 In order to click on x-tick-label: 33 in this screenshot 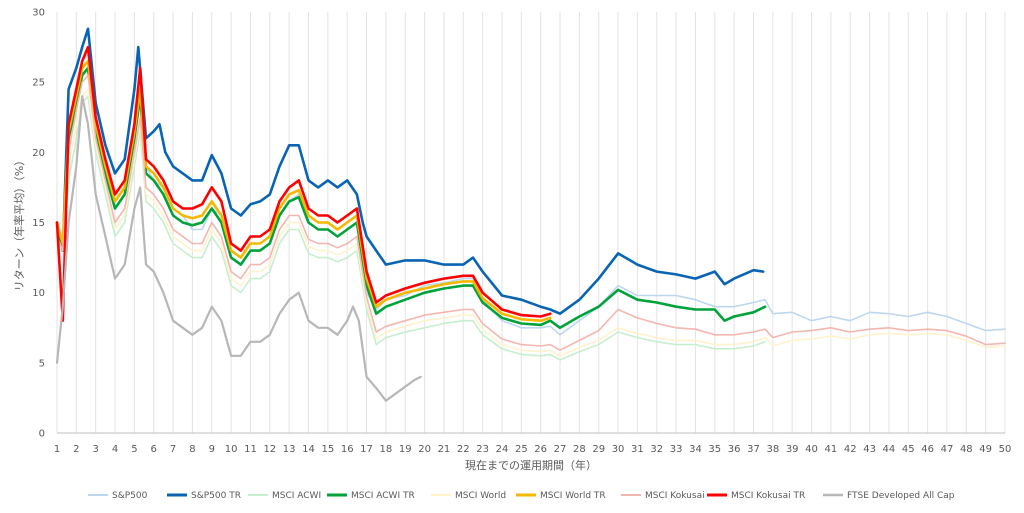, I will do `click(676, 449)`.